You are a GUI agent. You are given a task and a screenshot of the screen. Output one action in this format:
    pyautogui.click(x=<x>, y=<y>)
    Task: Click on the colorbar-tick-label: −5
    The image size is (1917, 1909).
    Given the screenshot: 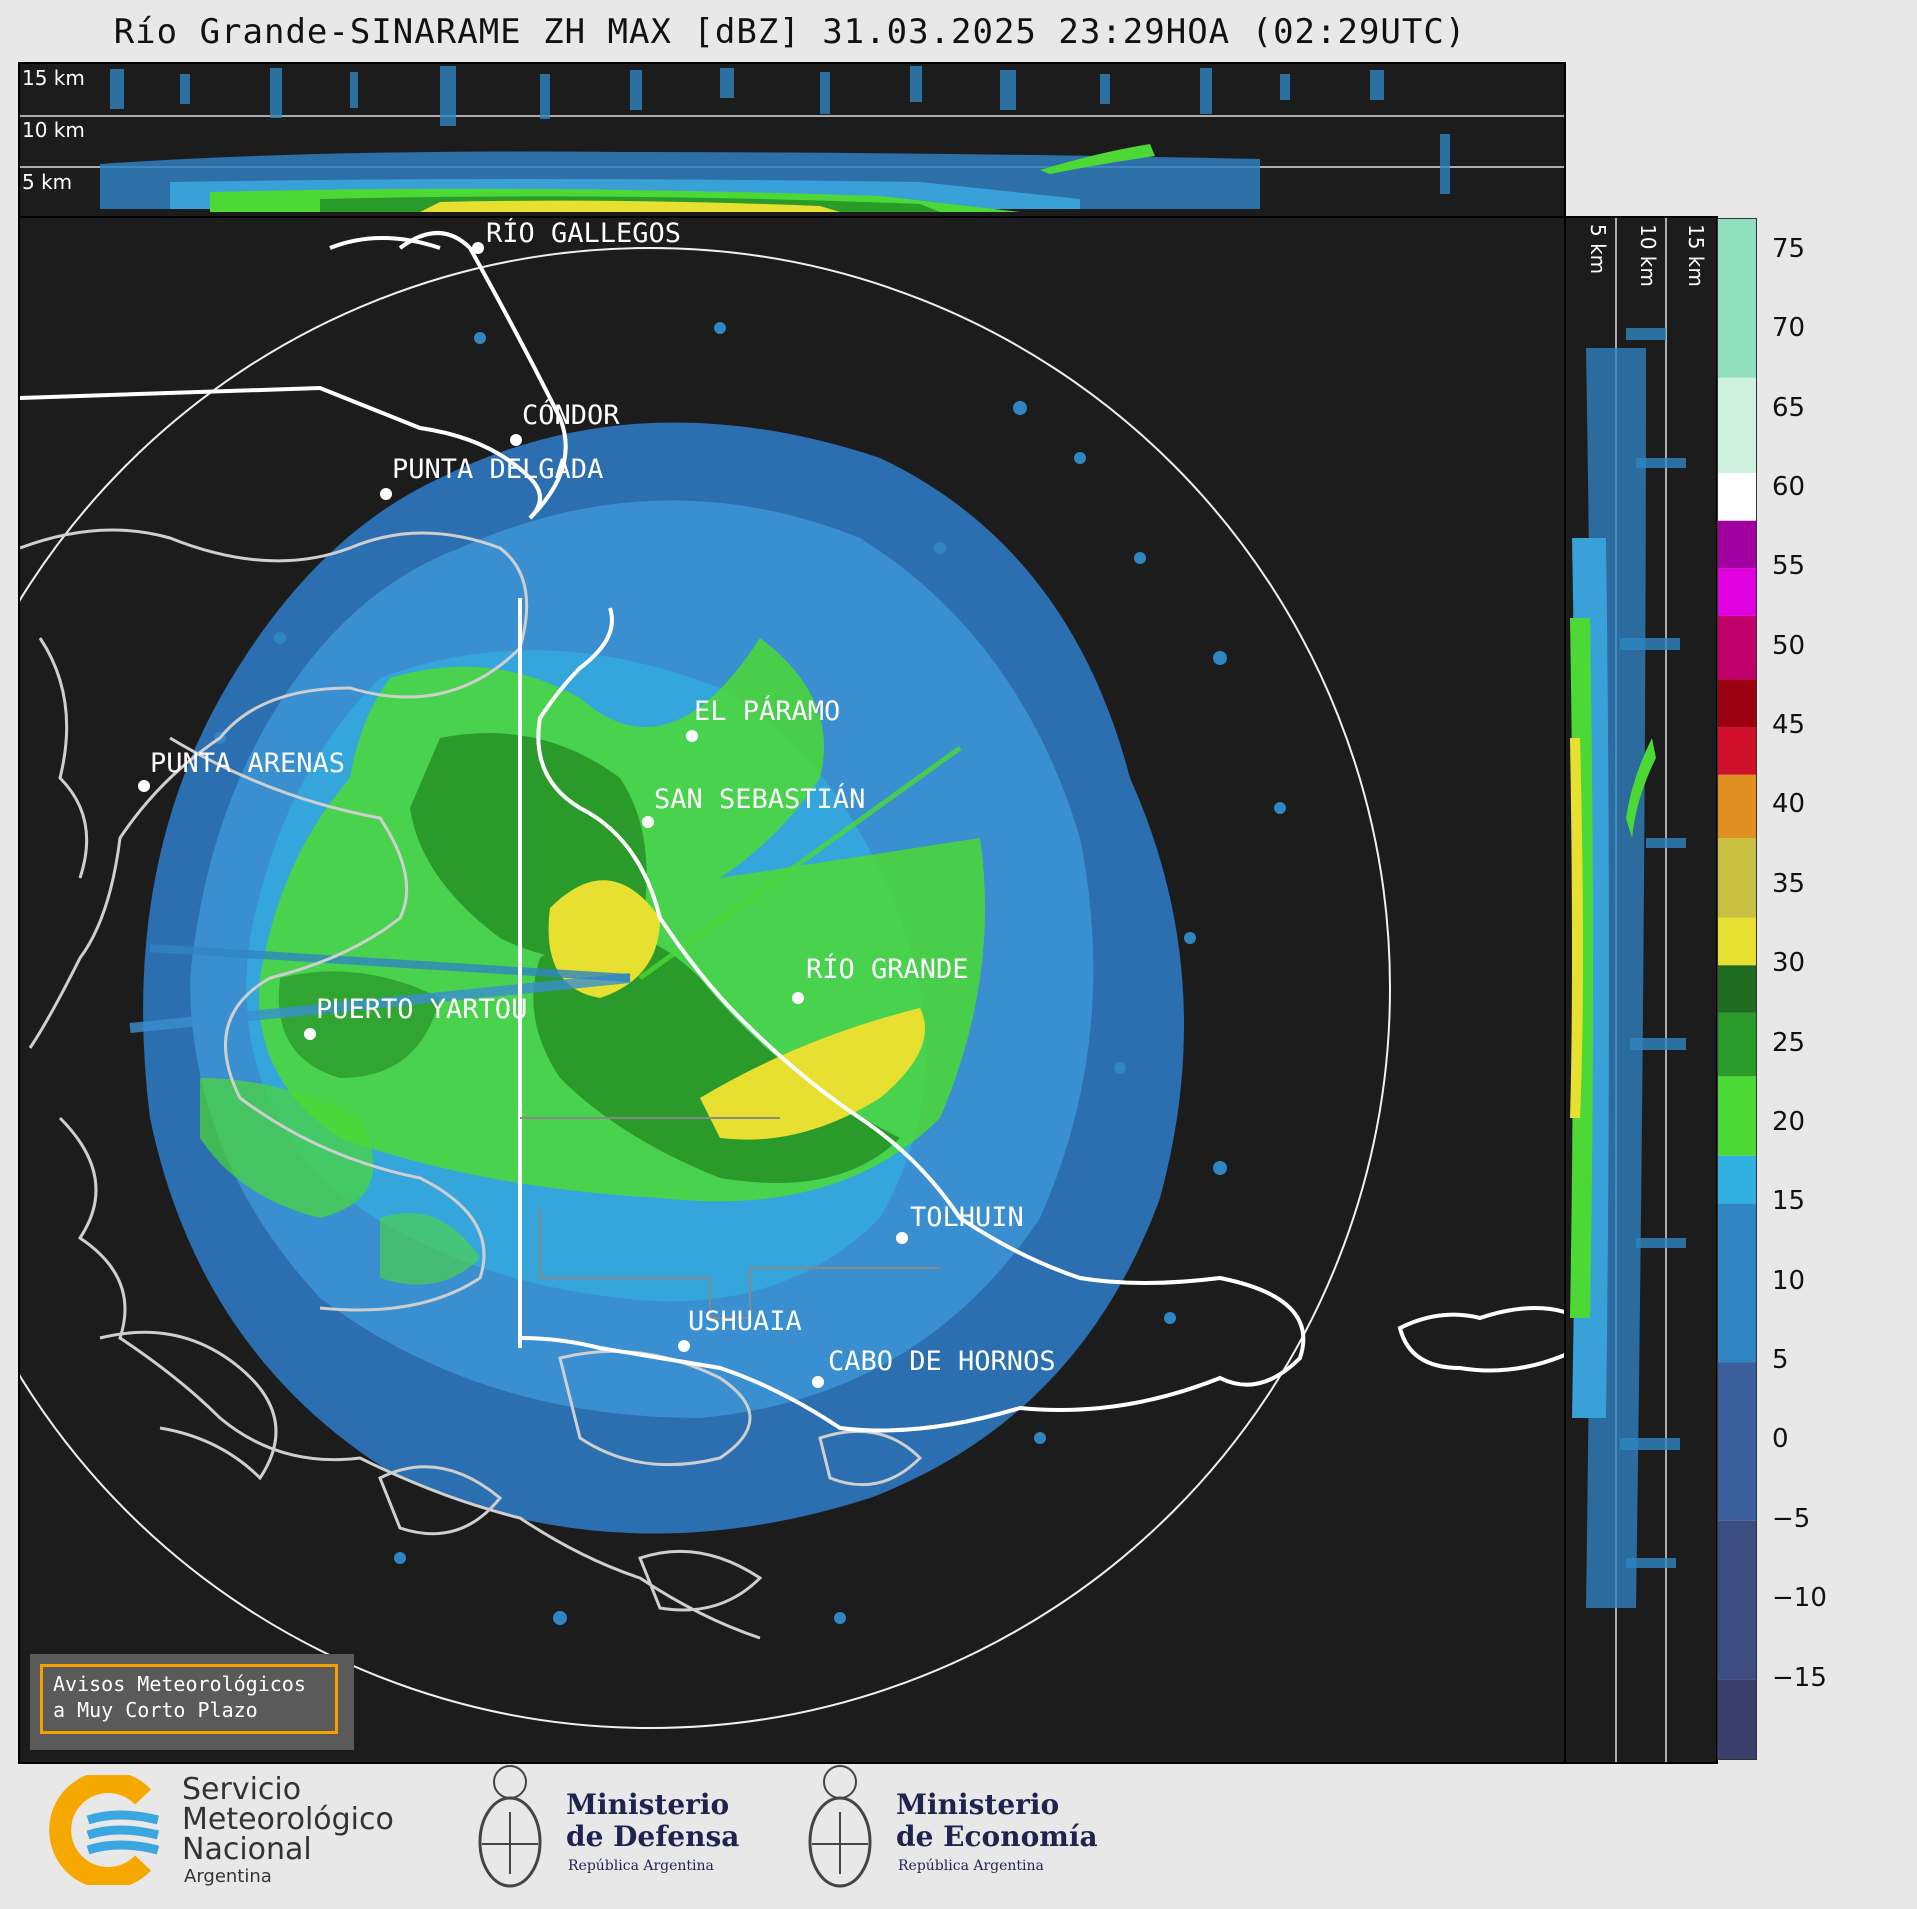 What is the action you would take?
    pyautogui.click(x=1791, y=1518)
    